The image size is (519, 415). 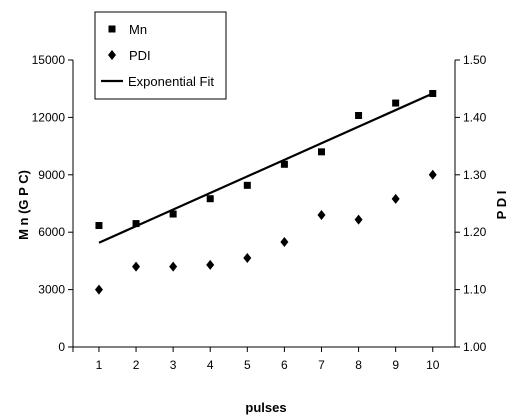 I want to click on legend-box, so click(x=160, y=55).